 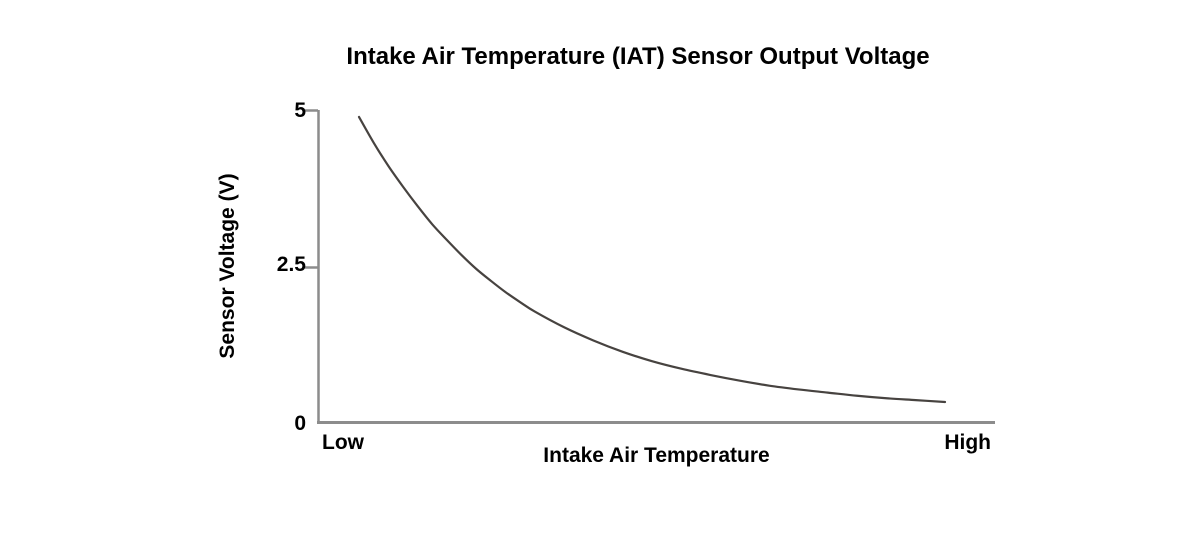 I want to click on y-tick-label-2-5: 2.5, so click(x=291, y=264).